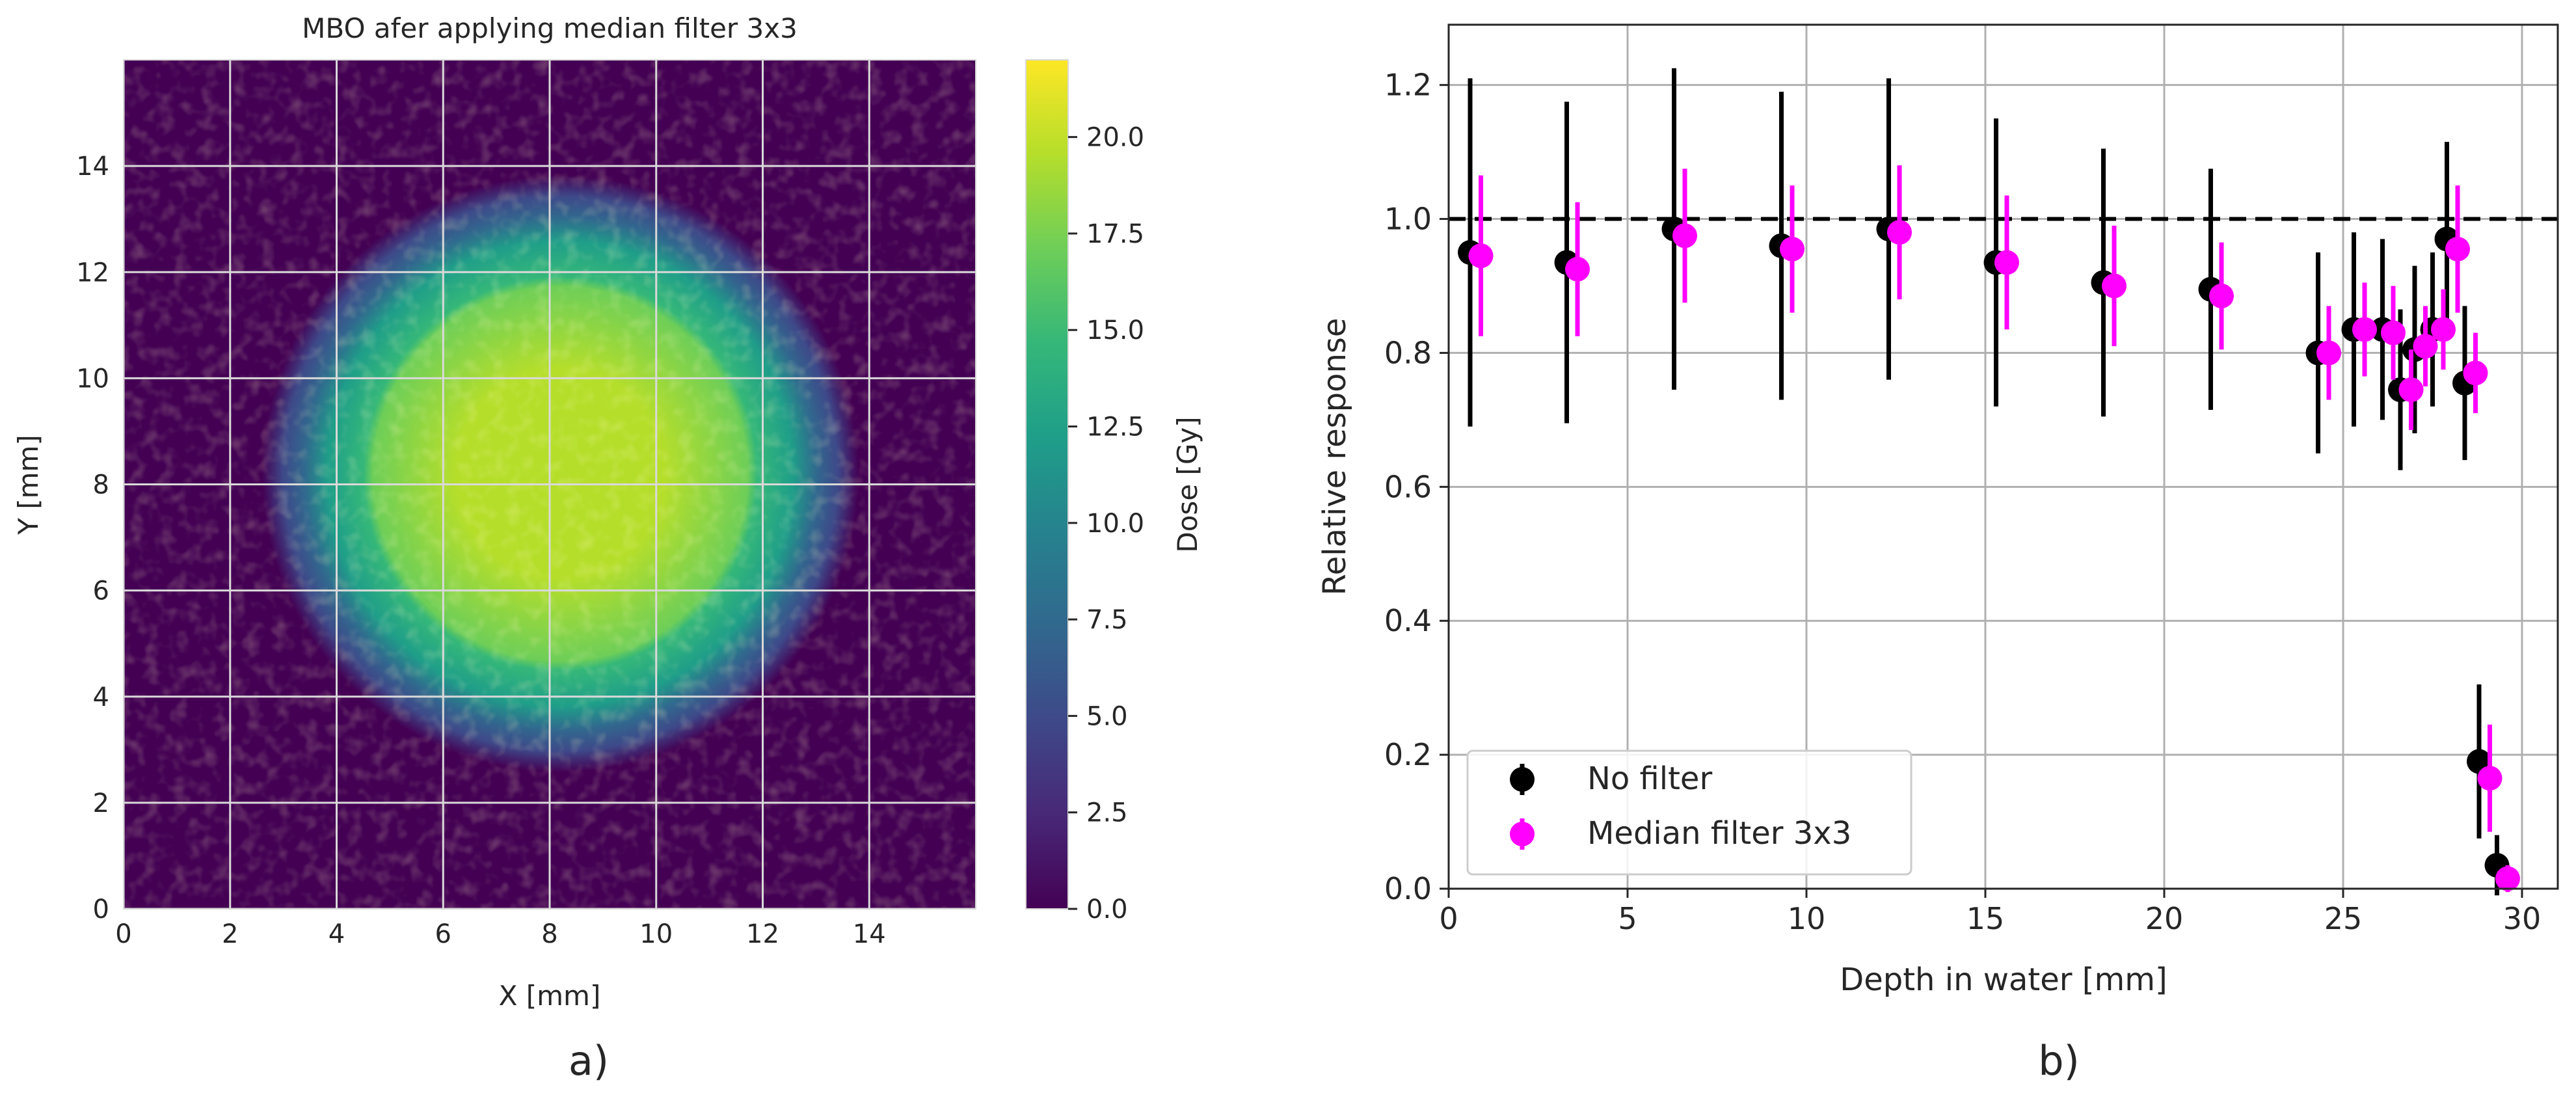 Image resolution: width=2576 pixels, height=1106 pixels. I want to click on heatmap-y-tick-label: 10, so click(92, 379).